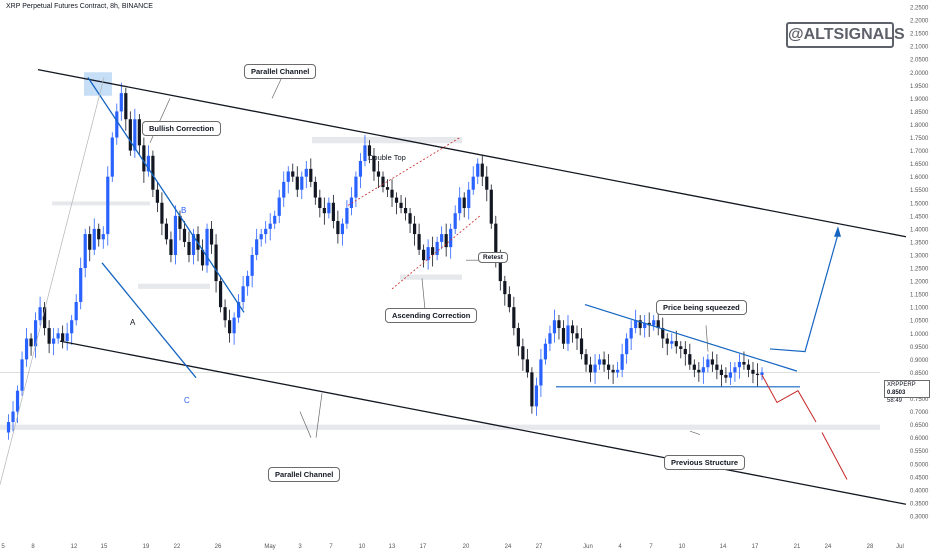 This screenshot has width=932, height=550. I want to click on x-tick-label: 27, so click(539, 547).